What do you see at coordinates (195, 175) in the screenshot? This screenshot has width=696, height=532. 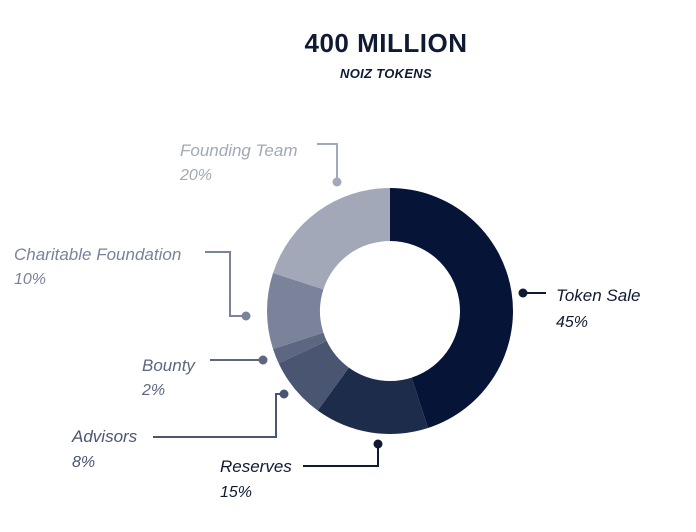 I see `slice-percent-founding-team: 20%` at bounding box center [195, 175].